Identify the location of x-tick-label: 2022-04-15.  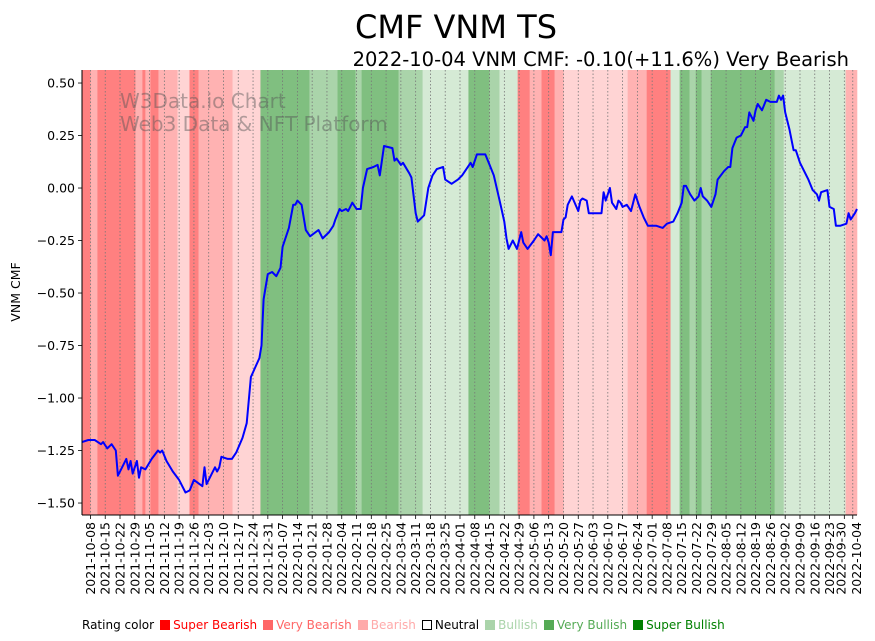
(489, 558).